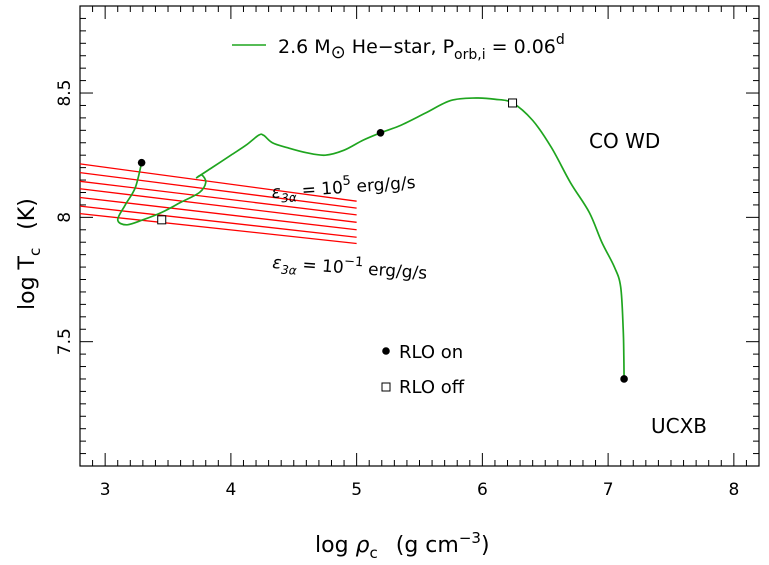 The image size is (769, 565). Describe the element at coordinates (679, 426) in the screenshot. I see `ucxb-label: UCXB` at that location.